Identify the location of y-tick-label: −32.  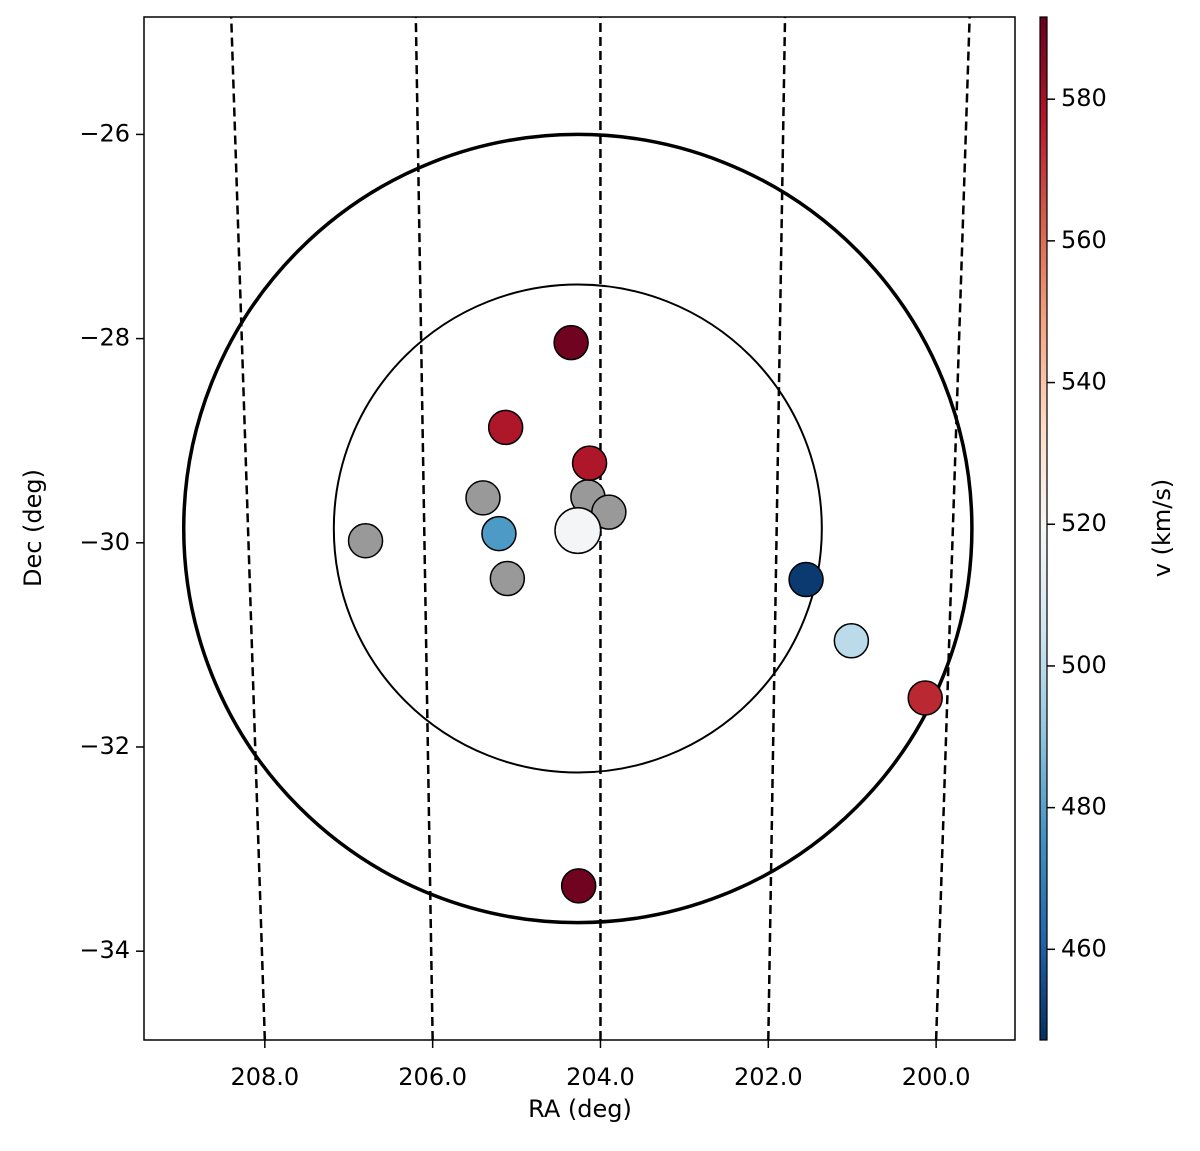
(104, 746).